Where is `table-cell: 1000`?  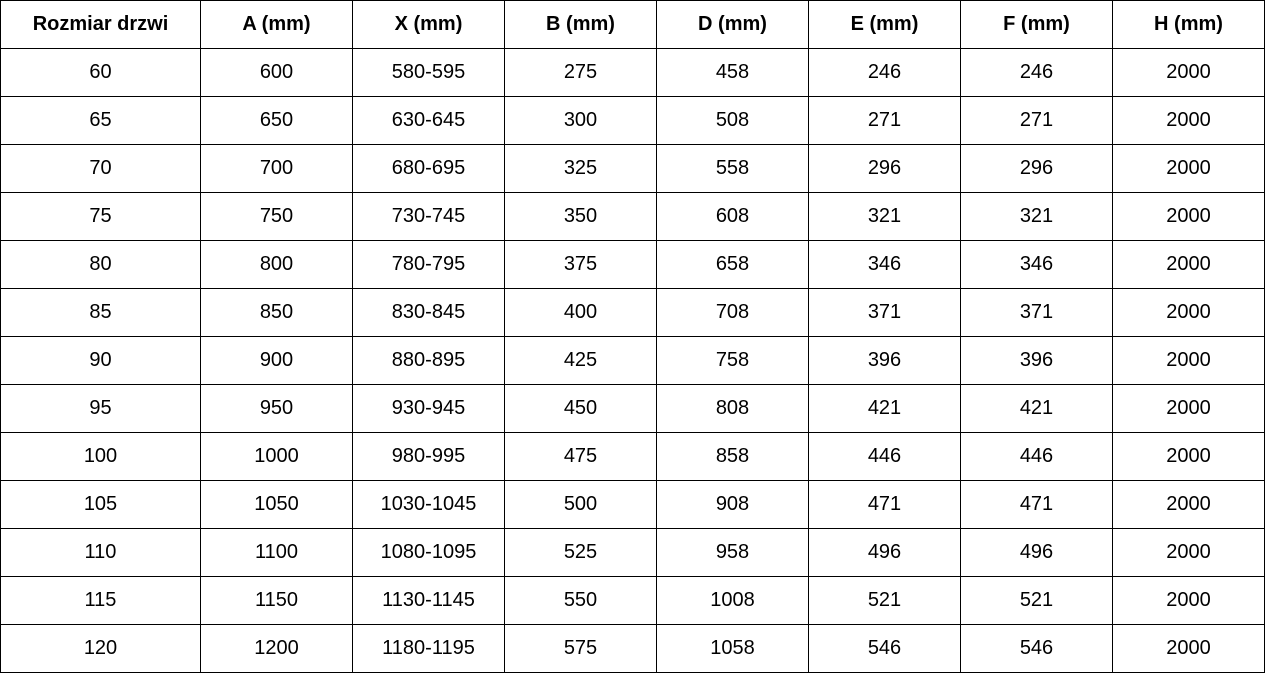
table-cell: 1000 is located at coordinates (276, 456).